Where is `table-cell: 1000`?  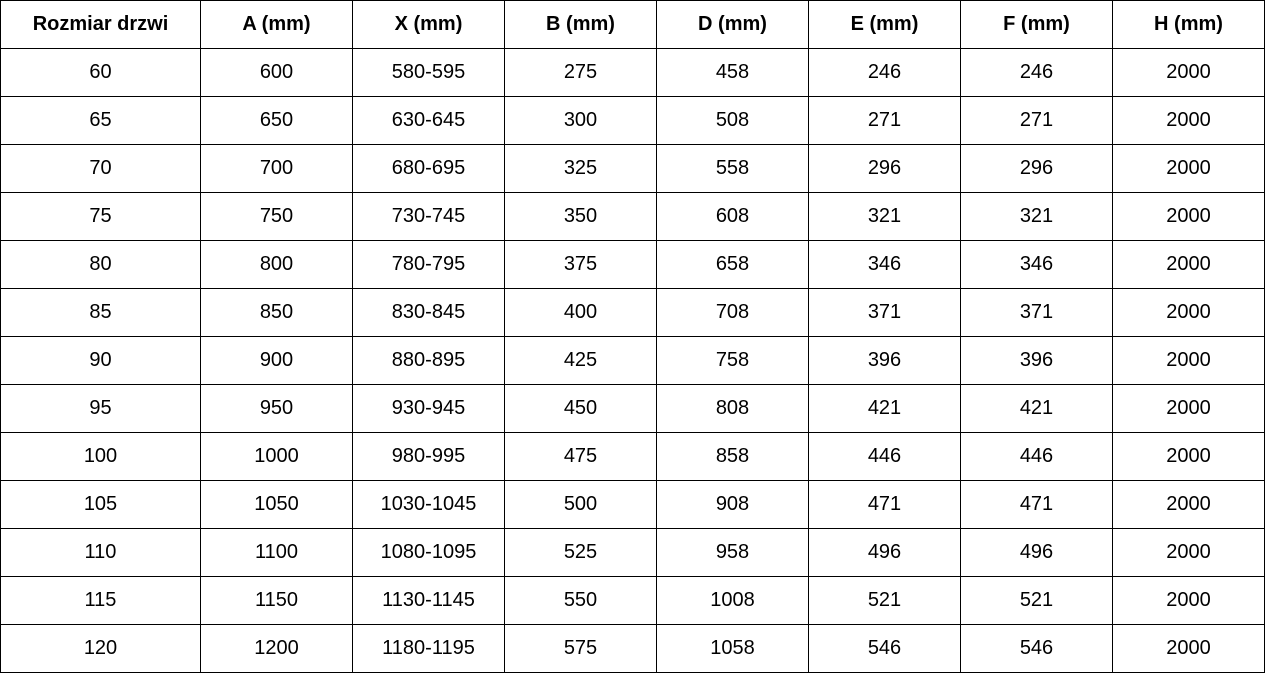
table-cell: 1000 is located at coordinates (276, 456).